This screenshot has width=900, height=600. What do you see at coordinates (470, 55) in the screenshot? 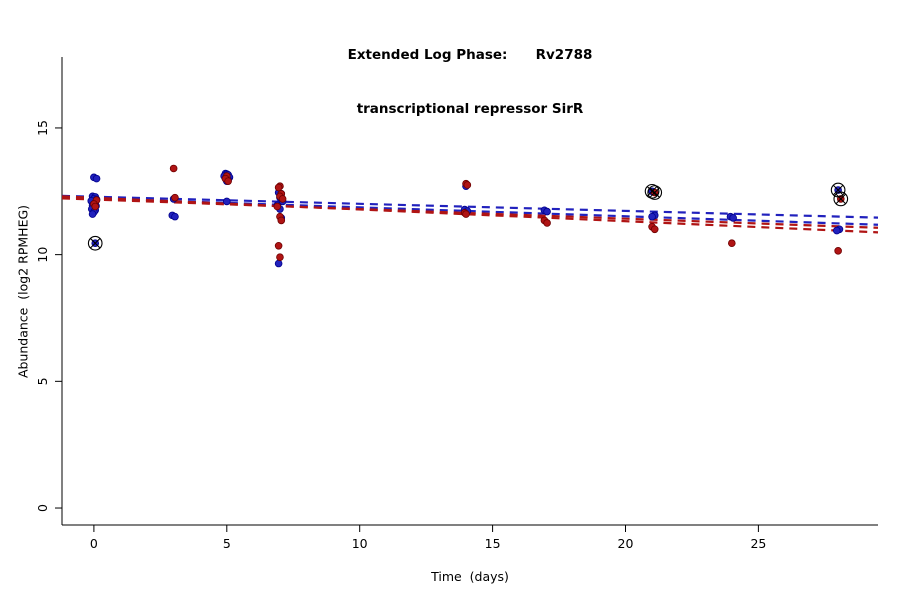
I see `chart-title-line1: Extended Log Phase: Rv2788` at bounding box center [470, 55].